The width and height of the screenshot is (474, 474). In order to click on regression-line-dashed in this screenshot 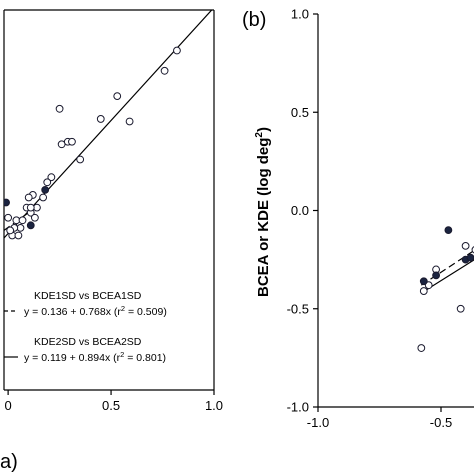, I will do `click(447, 267)`.